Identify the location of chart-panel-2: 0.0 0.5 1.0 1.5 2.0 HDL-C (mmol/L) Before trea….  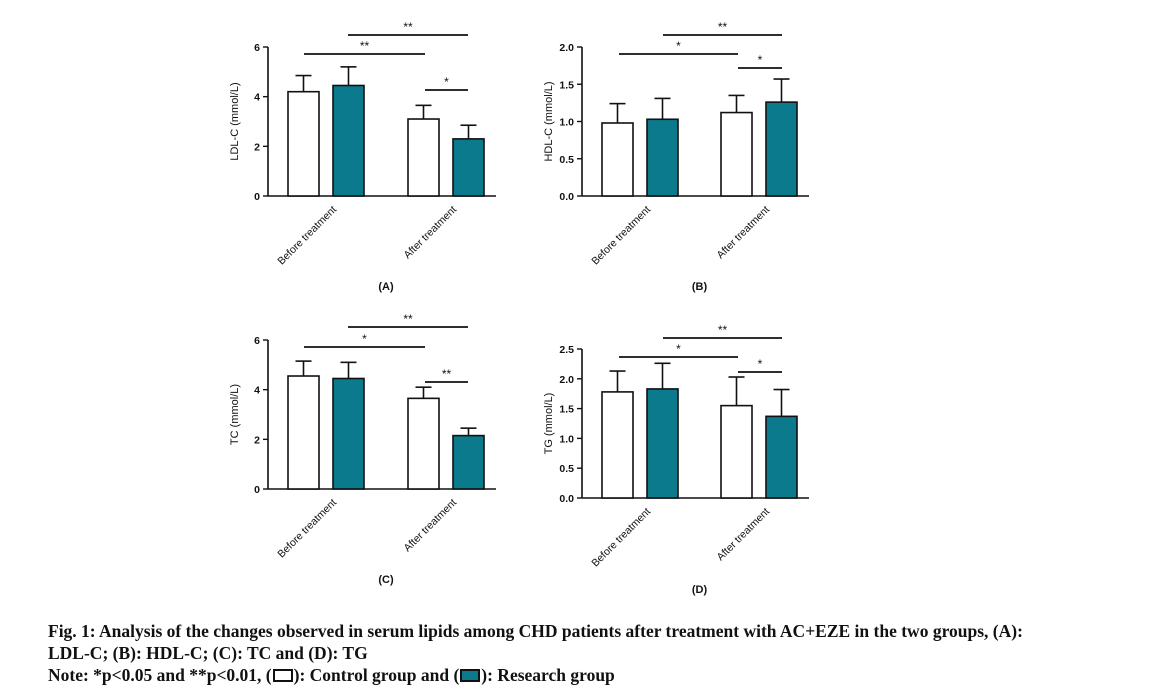
(676, 156).